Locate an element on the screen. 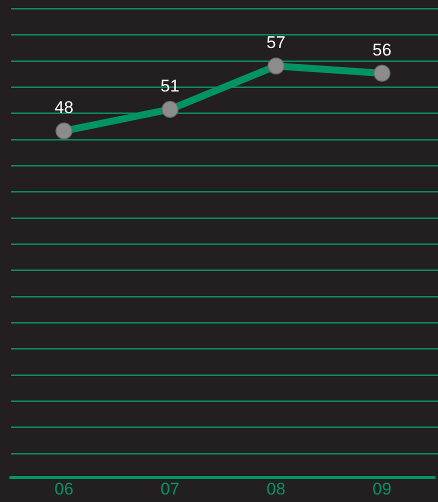 The height and width of the screenshot is (502, 438). x-tick-label: 08 is located at coordinates (276, 488).